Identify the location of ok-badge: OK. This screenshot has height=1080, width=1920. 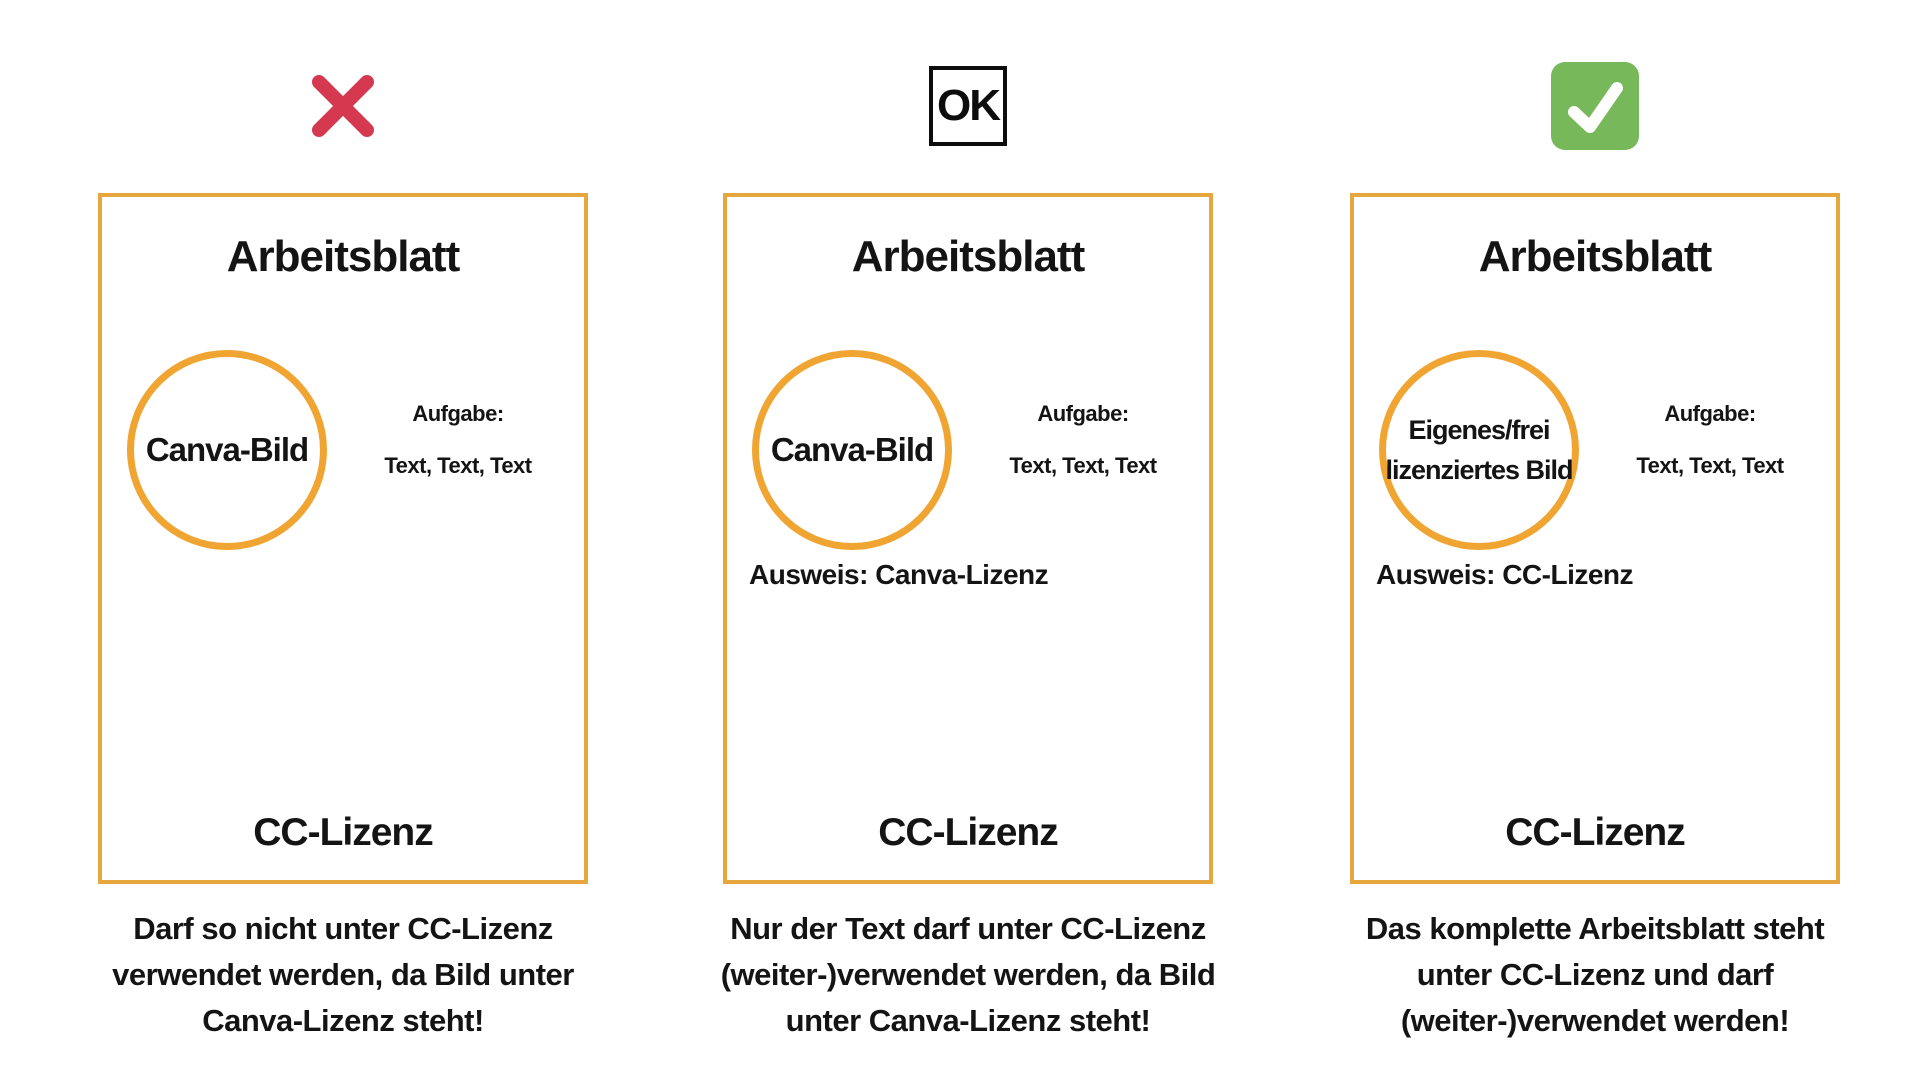
(968, 106).